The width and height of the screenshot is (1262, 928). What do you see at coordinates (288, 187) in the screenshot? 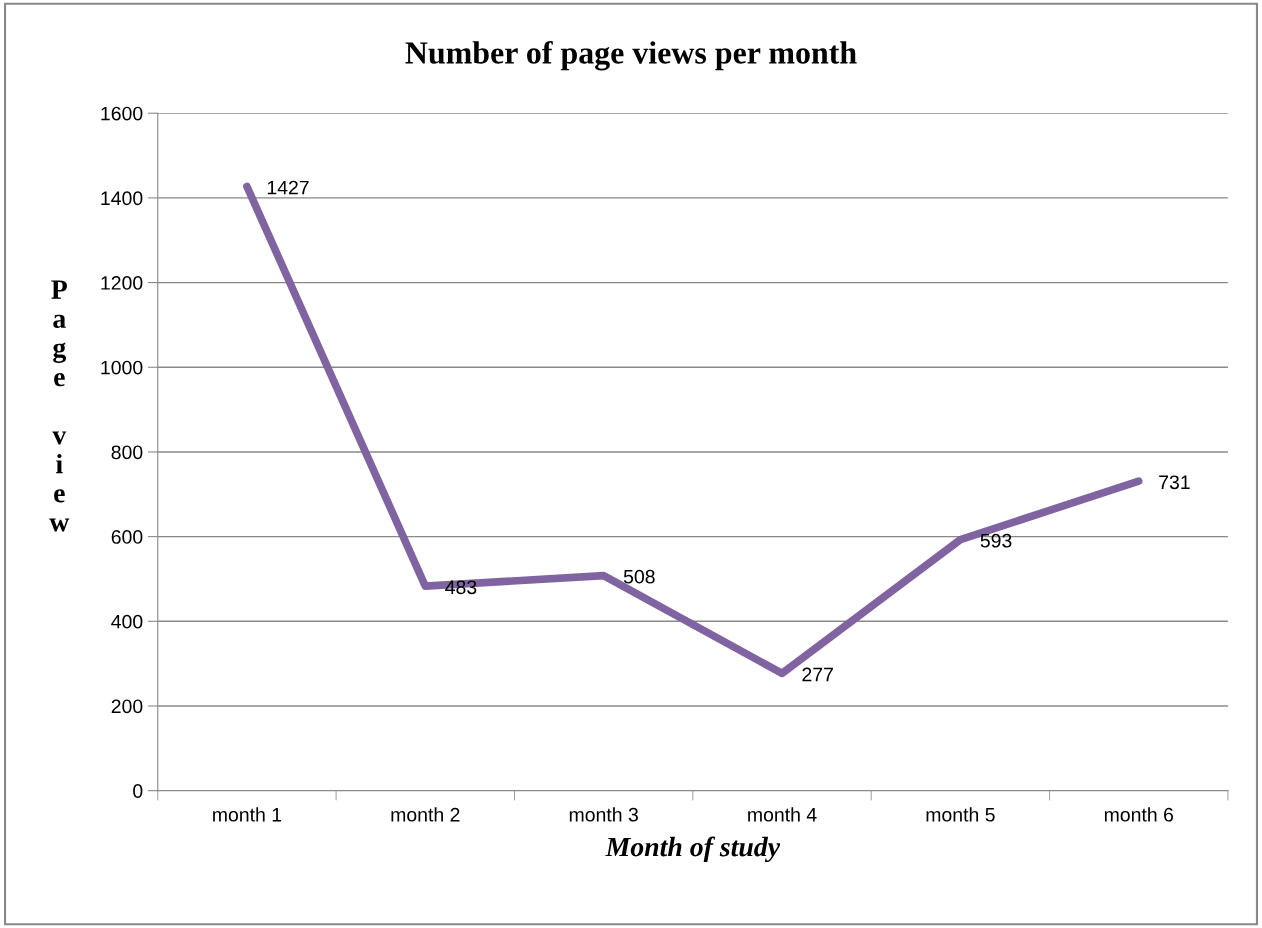
I see `data-label: 1427` at bounding box center [288, 187].